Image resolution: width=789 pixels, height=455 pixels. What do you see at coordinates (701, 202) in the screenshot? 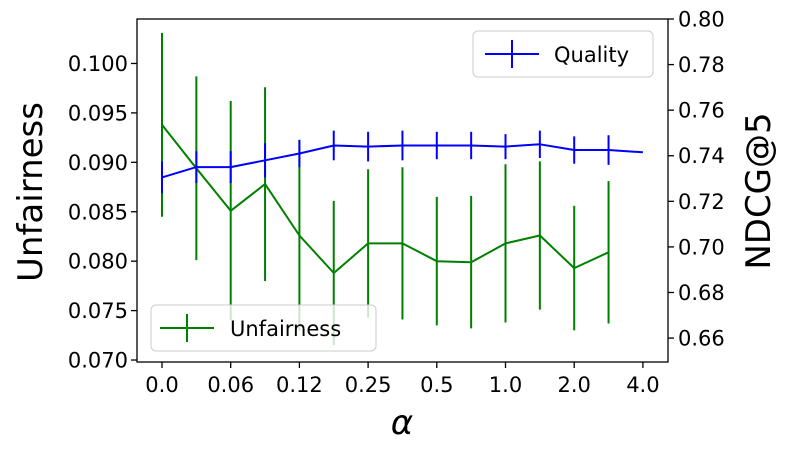
I see `right-y-tick-label: 0.72` at bounding box center [701, 202].